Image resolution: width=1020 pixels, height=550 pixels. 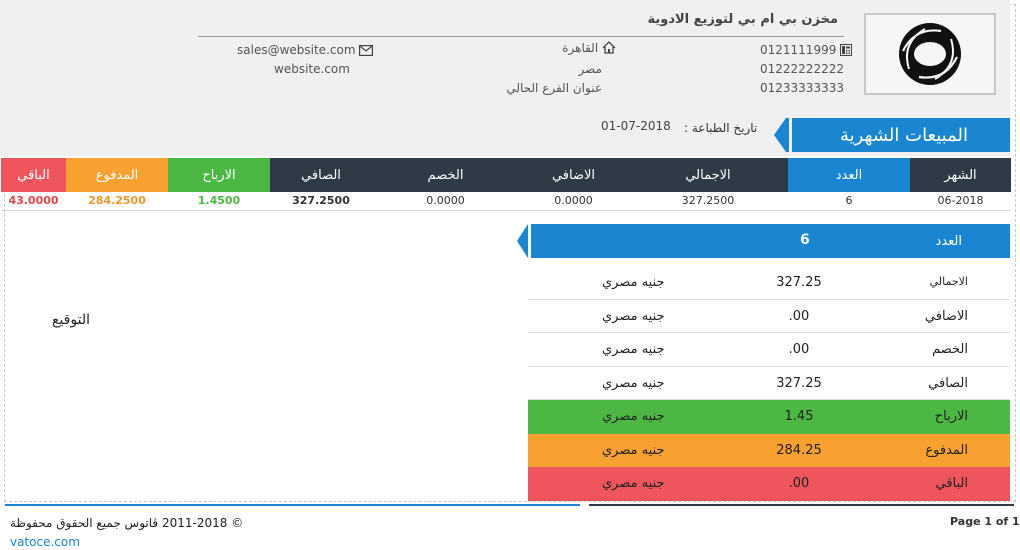 I want to click on country: مصر, so click(x=590, y=69).